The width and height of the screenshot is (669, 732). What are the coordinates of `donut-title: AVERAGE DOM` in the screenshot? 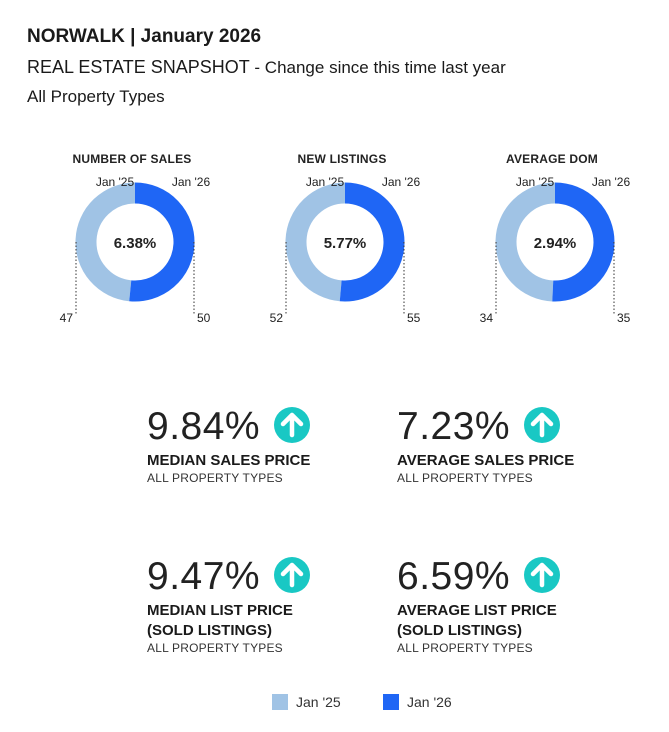 It's located at (552, 159).